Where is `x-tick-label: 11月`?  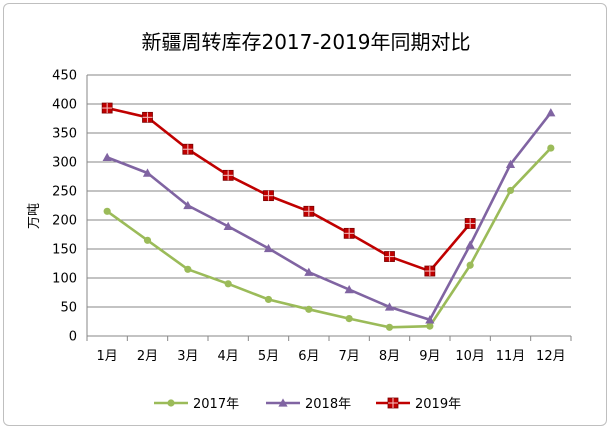 x-tick-label: 11月 is located at coordinates (511, 356).